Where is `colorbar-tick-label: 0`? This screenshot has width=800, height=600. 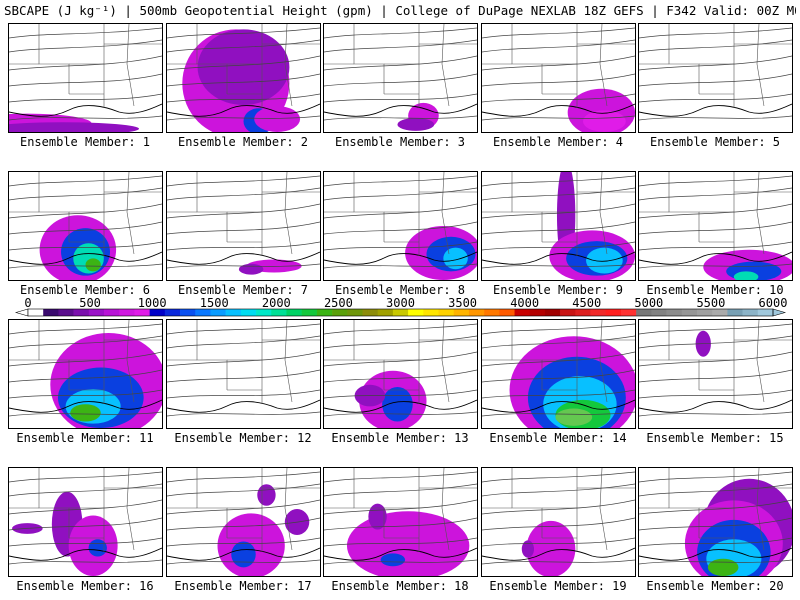 colorbar-tick-label: 0 is located at coordinates (28, 303).